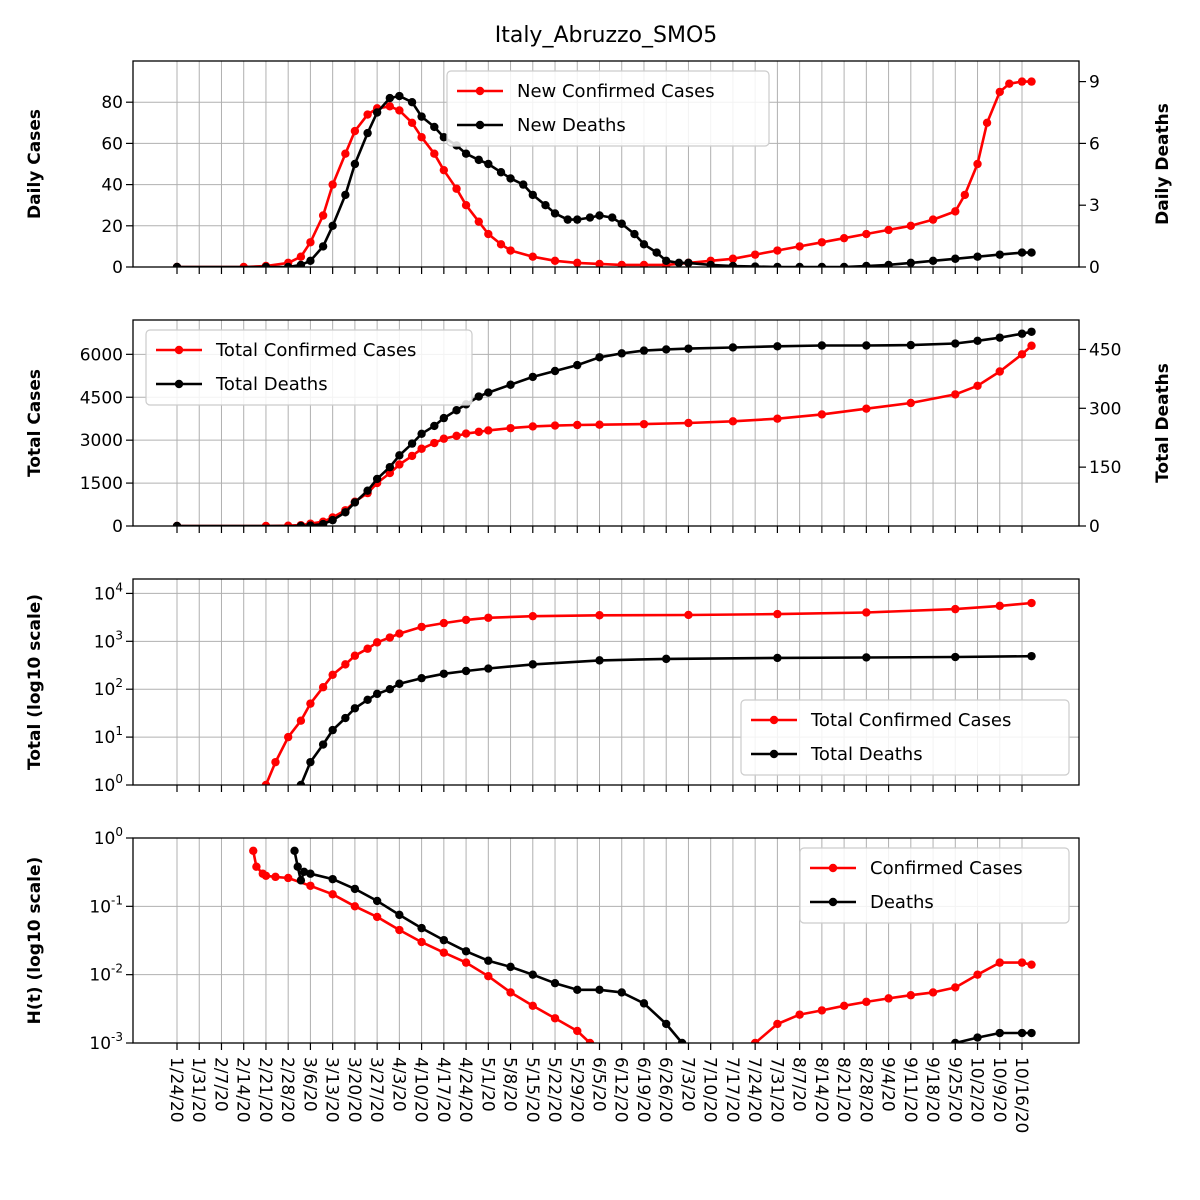  What do you see at coordinates (843, 1090) in the screenshot?
I see `x-tick-label: 8/21/20` at bounding box center [843, 1090].